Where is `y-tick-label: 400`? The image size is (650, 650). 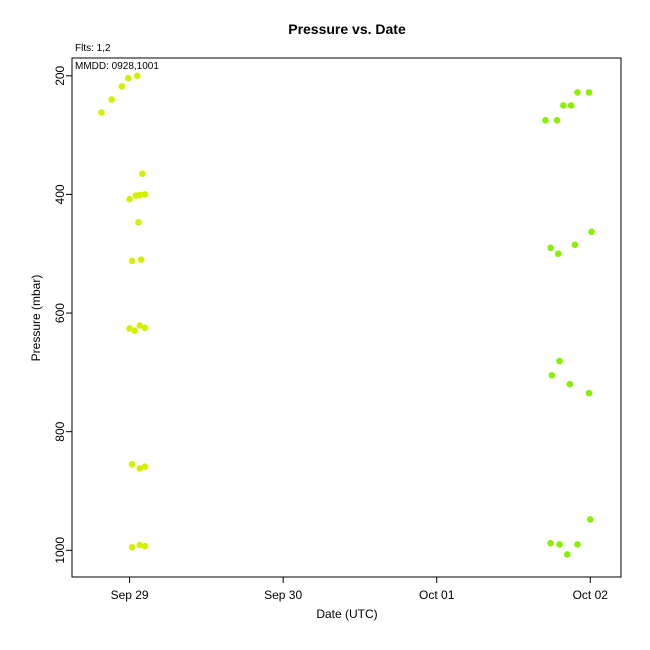
y-tick-label: 400 is located at coordinates (60, 194).